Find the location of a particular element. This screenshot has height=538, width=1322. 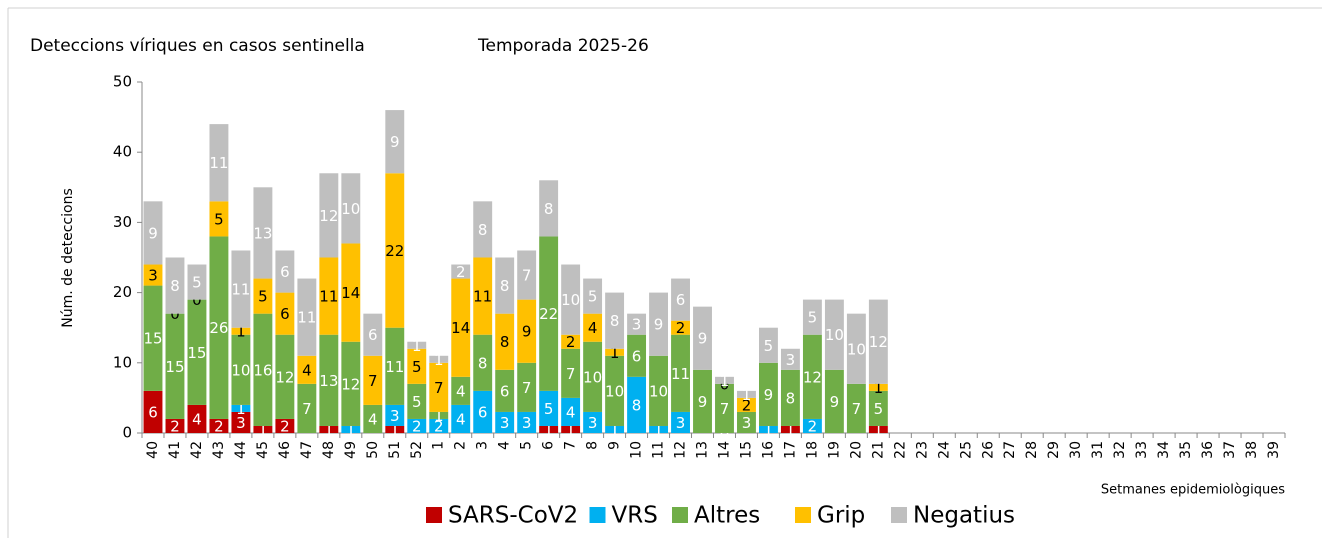

x-tick-label: 1 is located at coordinates (439, 445).